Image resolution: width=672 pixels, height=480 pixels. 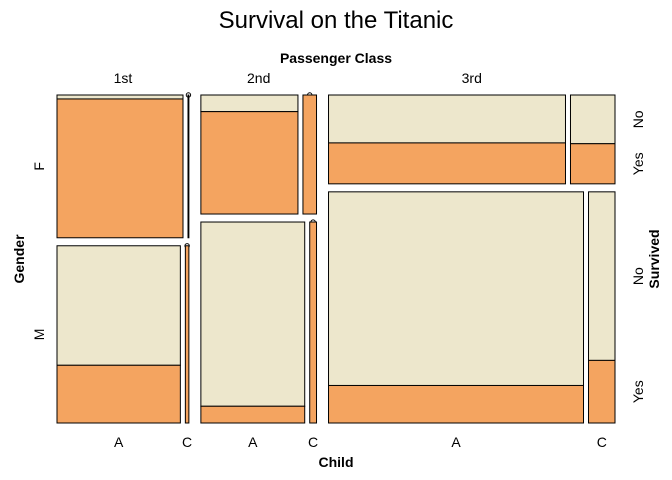 What do you see at coordinates (118, 394) in the screenshot?
I see `cell-1st-M-A-yes` at bounding box center [118, 394].